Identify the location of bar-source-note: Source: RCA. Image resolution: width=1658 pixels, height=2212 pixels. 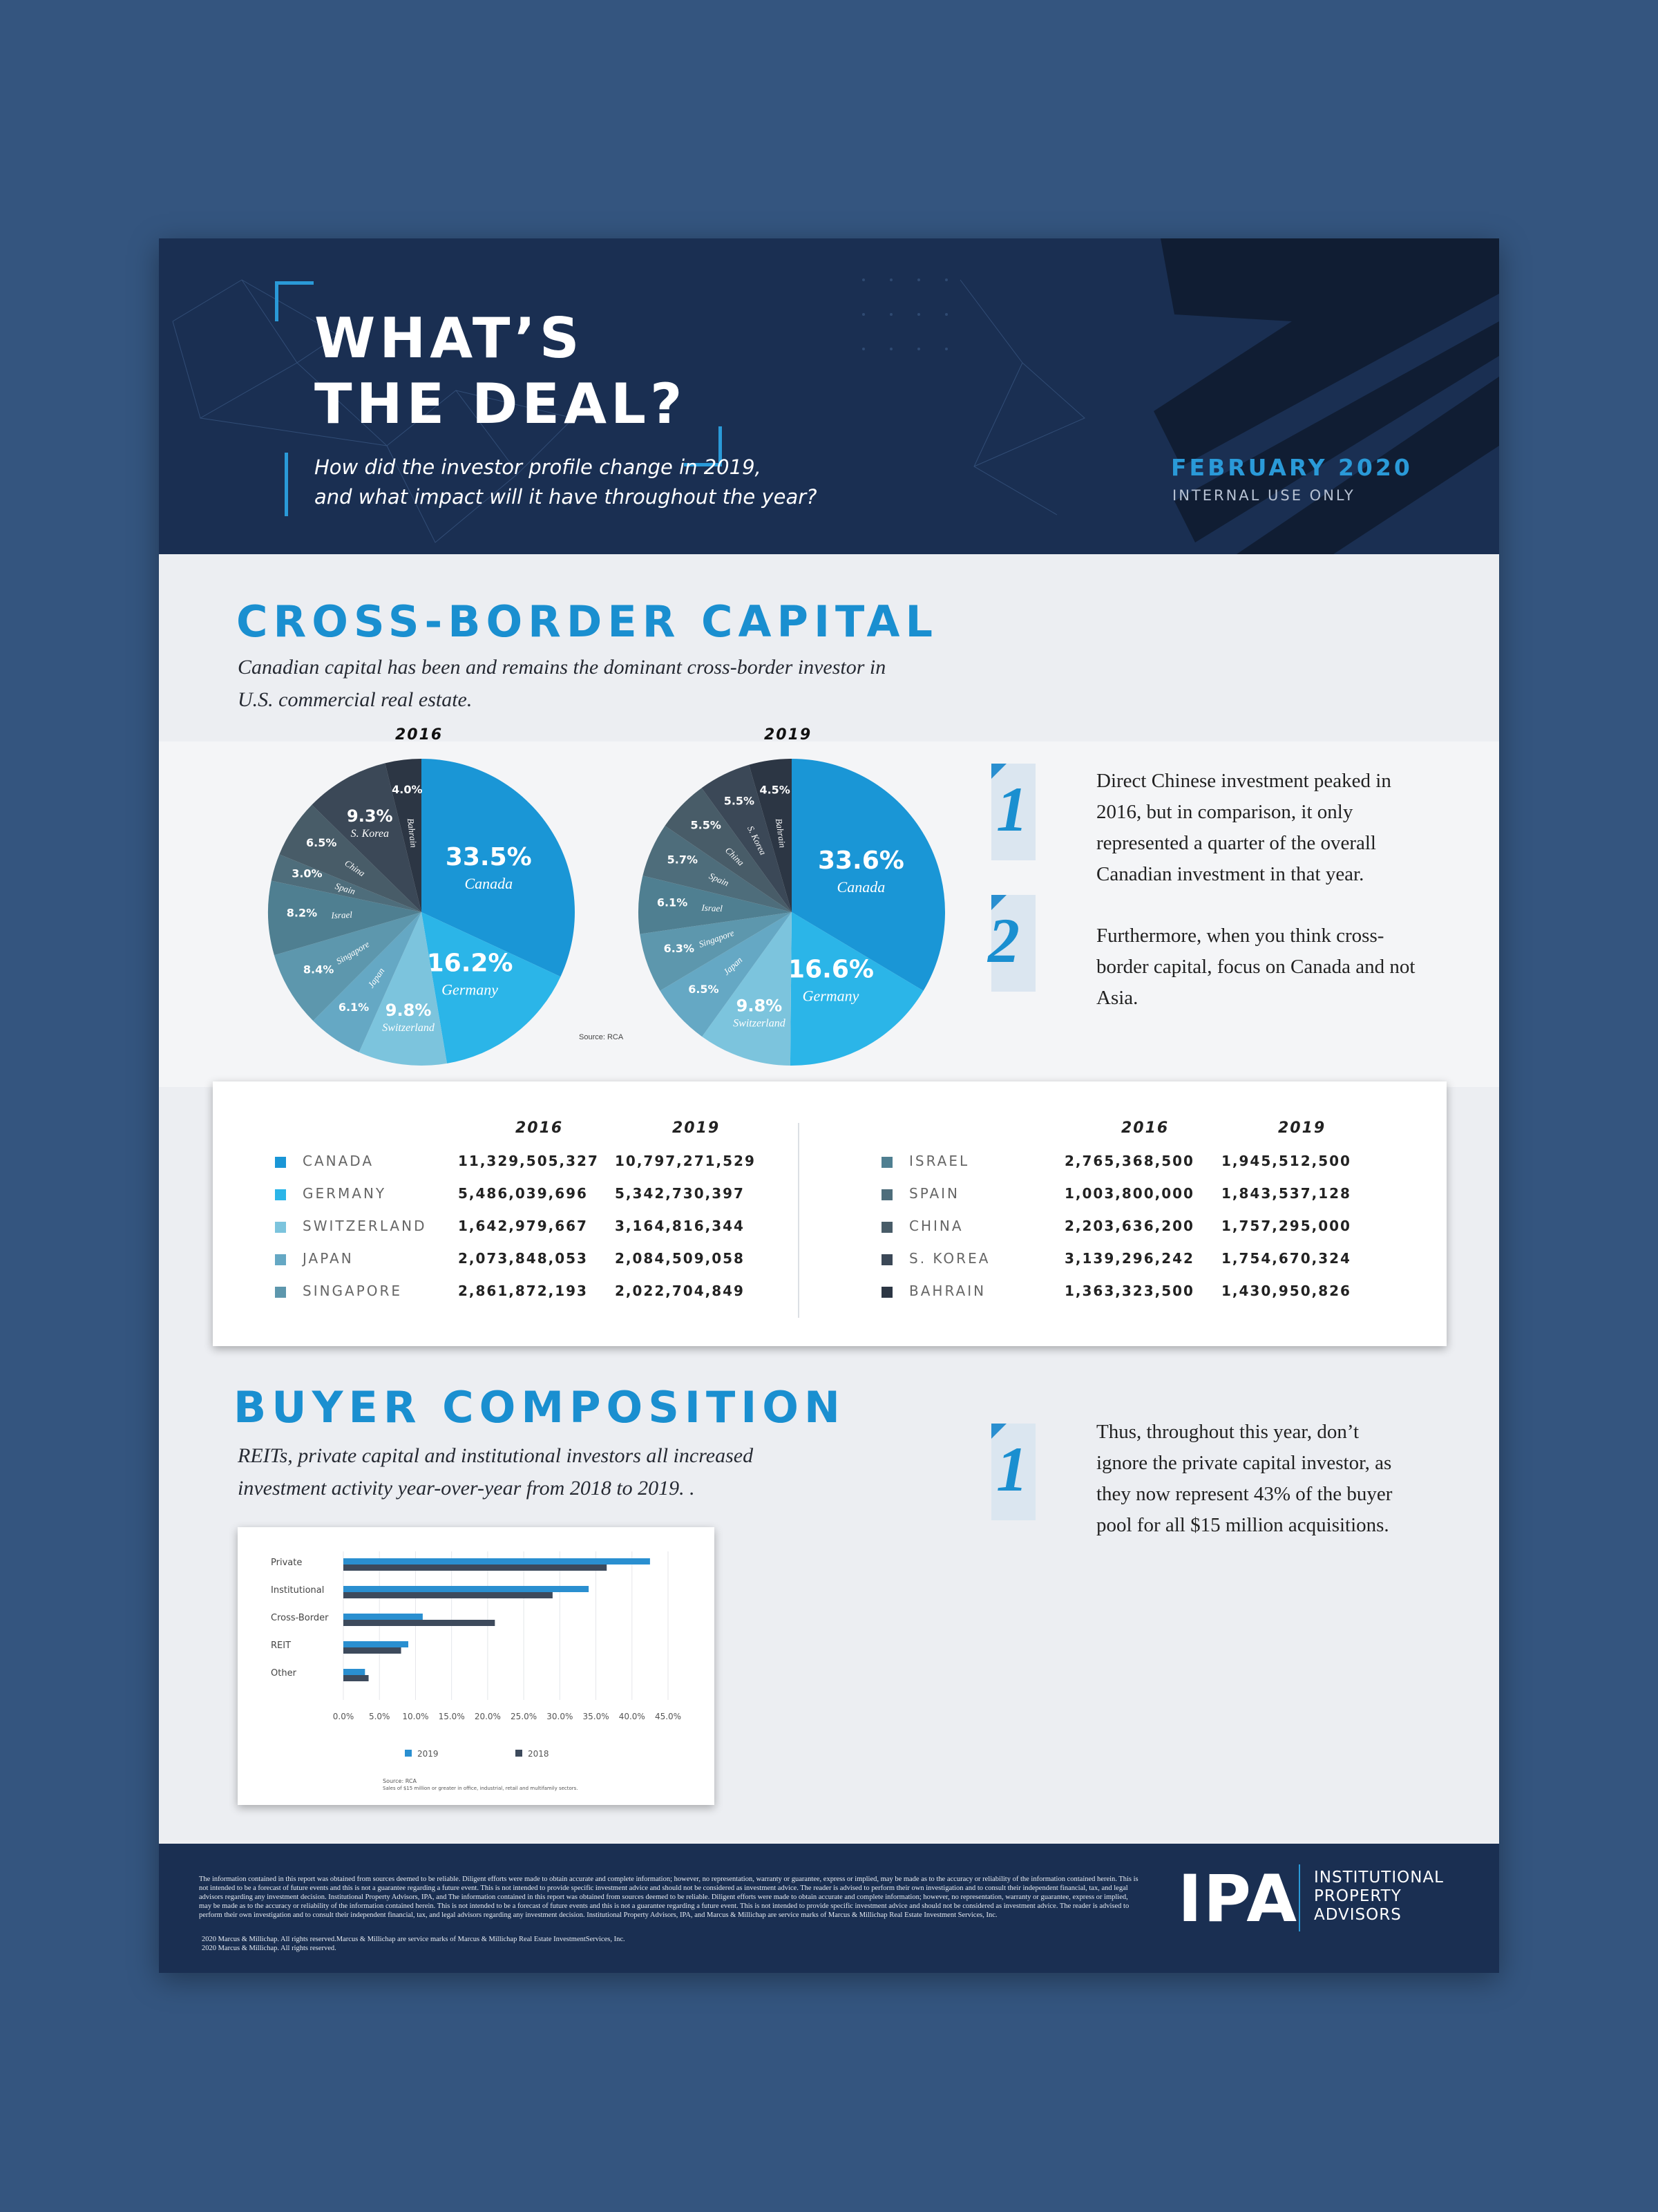
(400, 1781).